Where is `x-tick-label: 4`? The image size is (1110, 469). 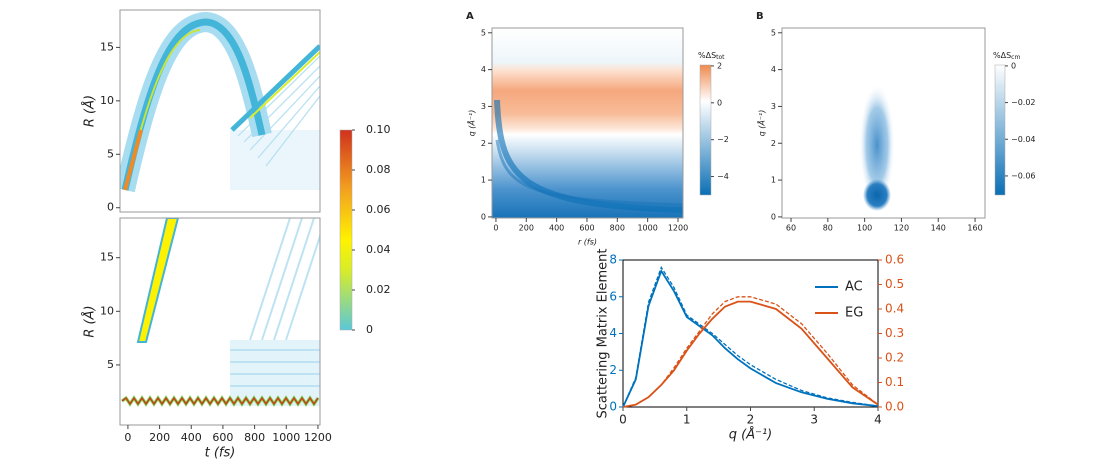 x-tick-label: 4 is located at coordinates (878, 420).